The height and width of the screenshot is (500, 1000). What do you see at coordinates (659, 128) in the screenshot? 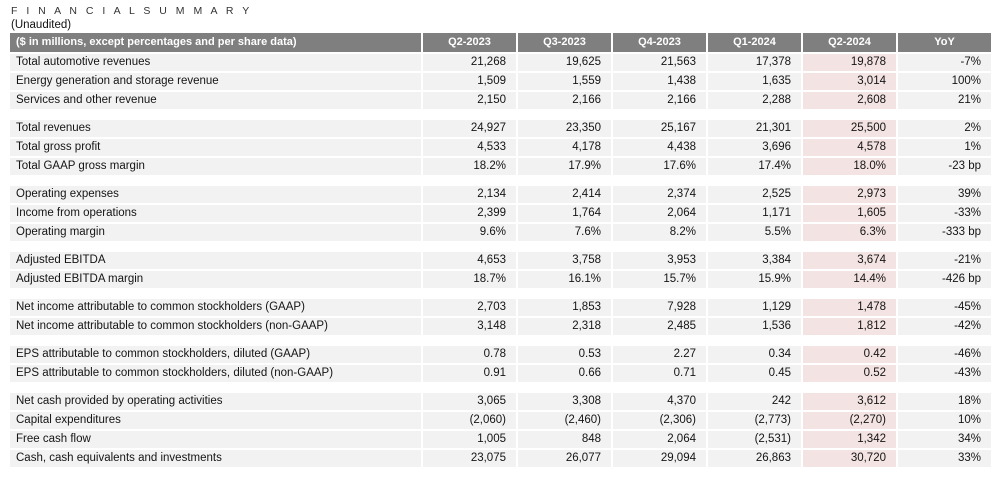
I see `cell-q4-2023: 25,167` at bounding box center [659, 128].